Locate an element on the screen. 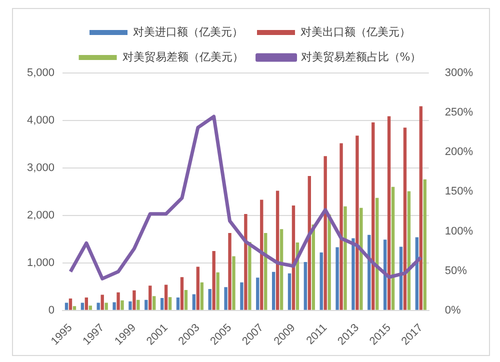 This screenshot has width=500, height=362. y-tick-label: 3,000 is located at coordinates (40, 168).